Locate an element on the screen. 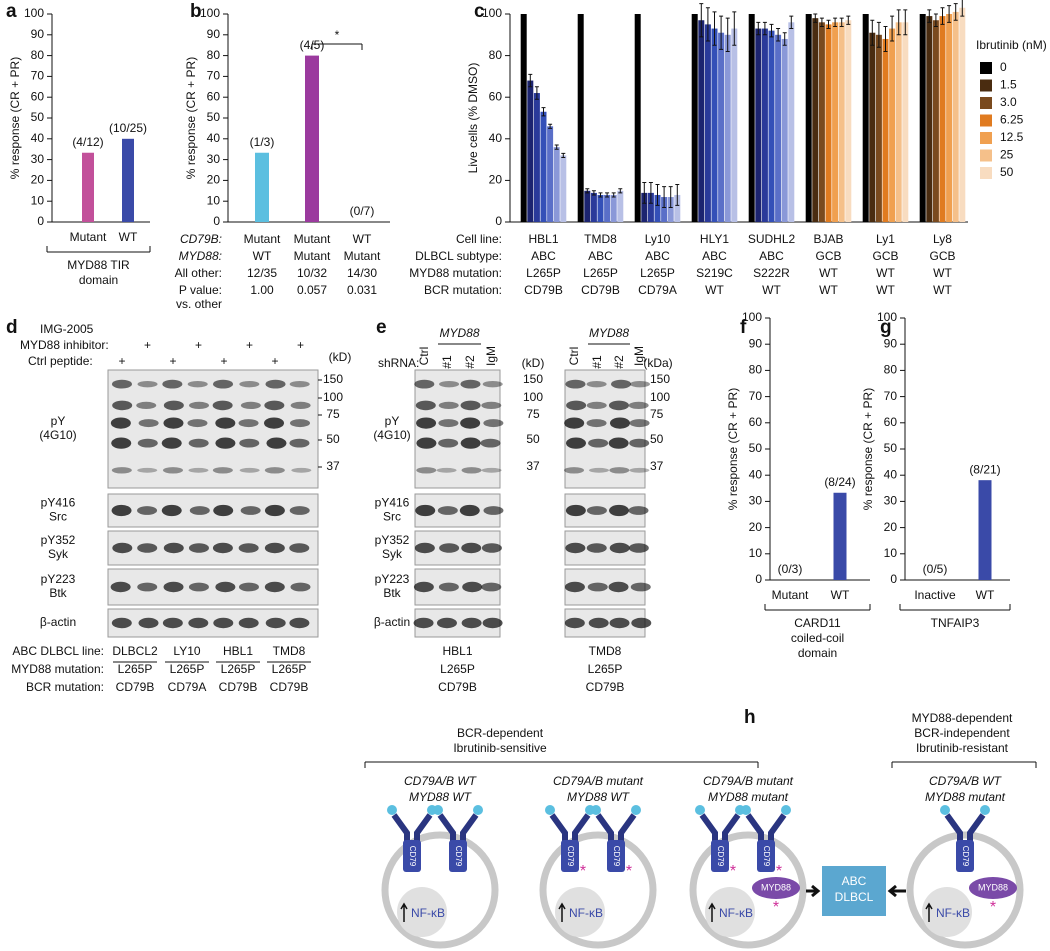 This screenshot has width=1050, height=951. panel-letter: g is located at coordinates (886, 327).